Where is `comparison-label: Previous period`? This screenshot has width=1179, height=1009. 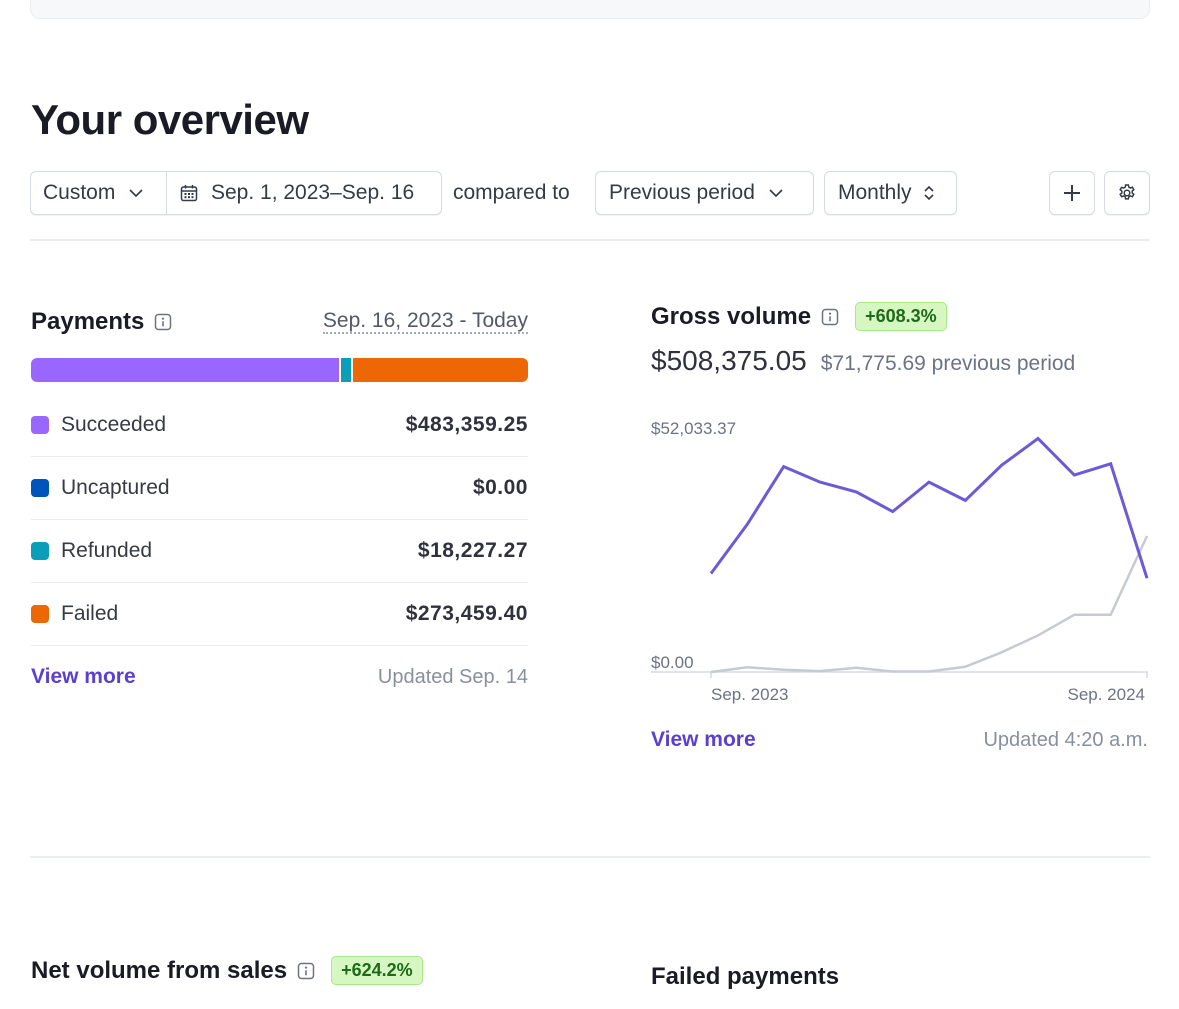
comparison-label: Previous period is located at coordinates (682, 192).